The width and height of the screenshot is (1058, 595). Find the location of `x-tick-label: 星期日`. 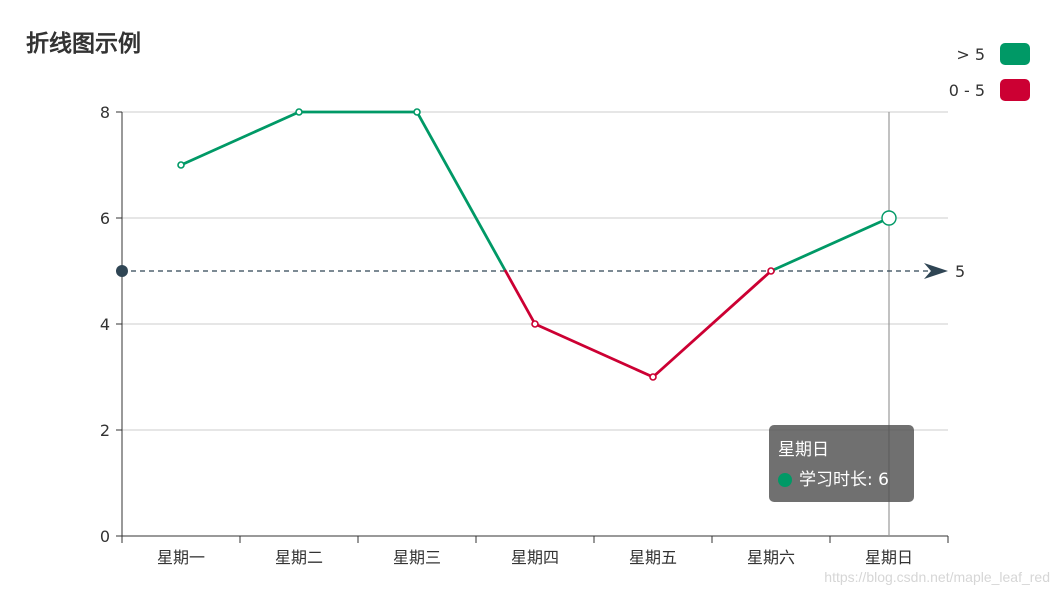

x-tick-label: 星期日 is located at coordinates (889, 557).